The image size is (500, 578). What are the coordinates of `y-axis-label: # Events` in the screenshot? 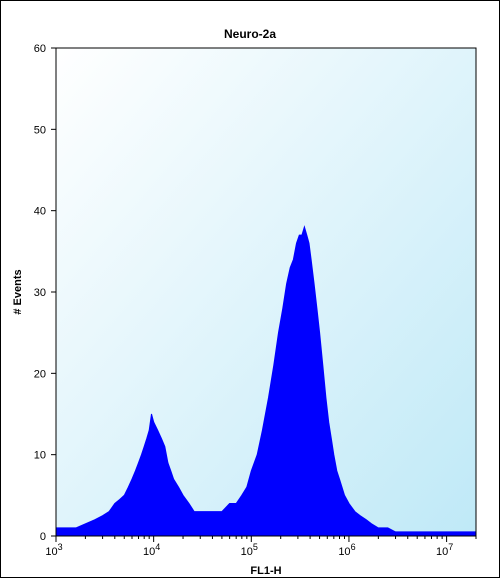 It's located at (18, 291).